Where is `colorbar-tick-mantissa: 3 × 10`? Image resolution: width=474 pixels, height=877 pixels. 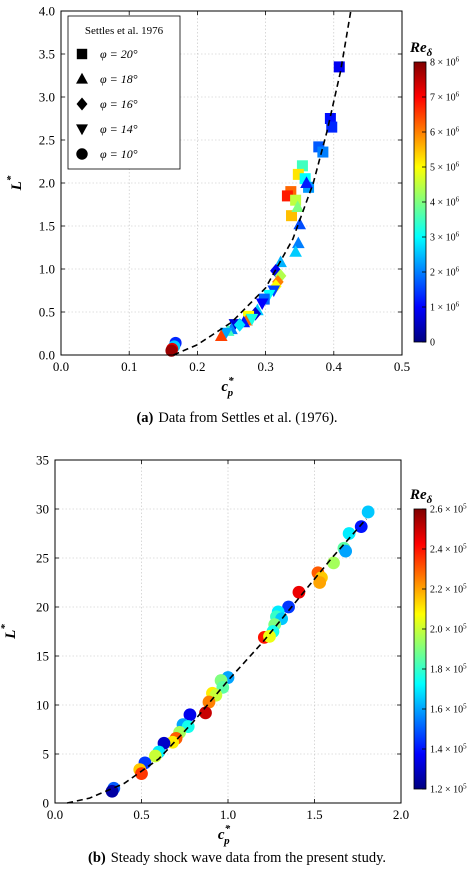 colorbar-tick-mantissa: 3 × 10 is located at coordinates (443, 238).